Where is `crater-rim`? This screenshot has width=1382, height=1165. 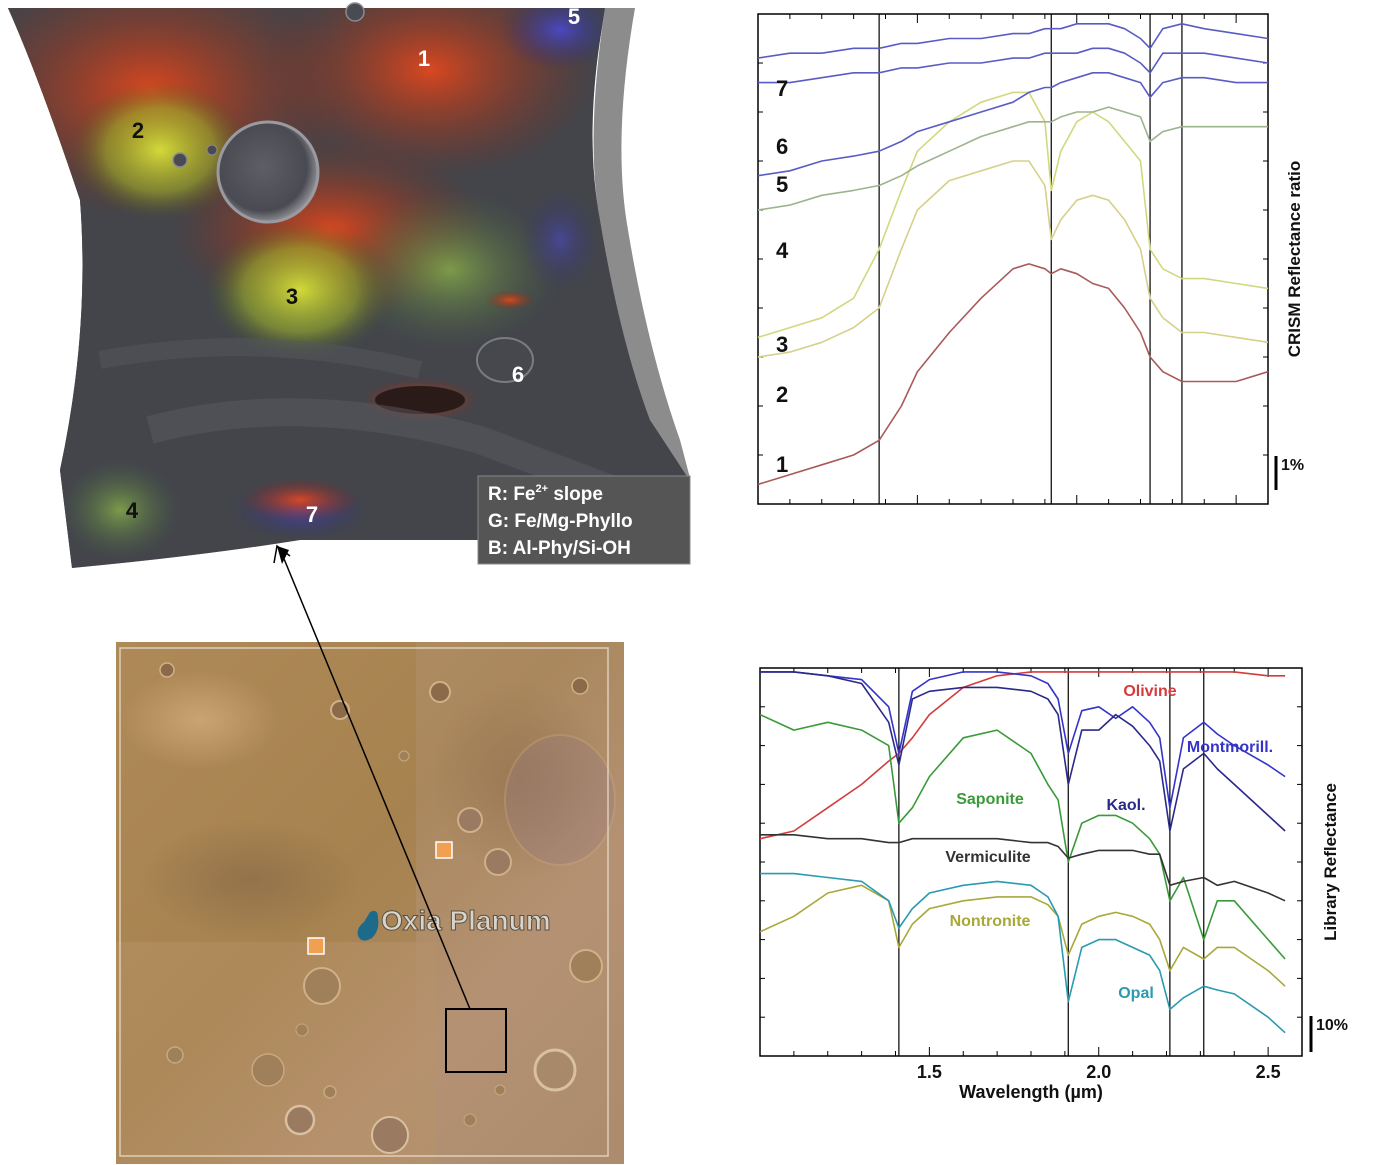 crater-rim is located at coordinates (505, 360).